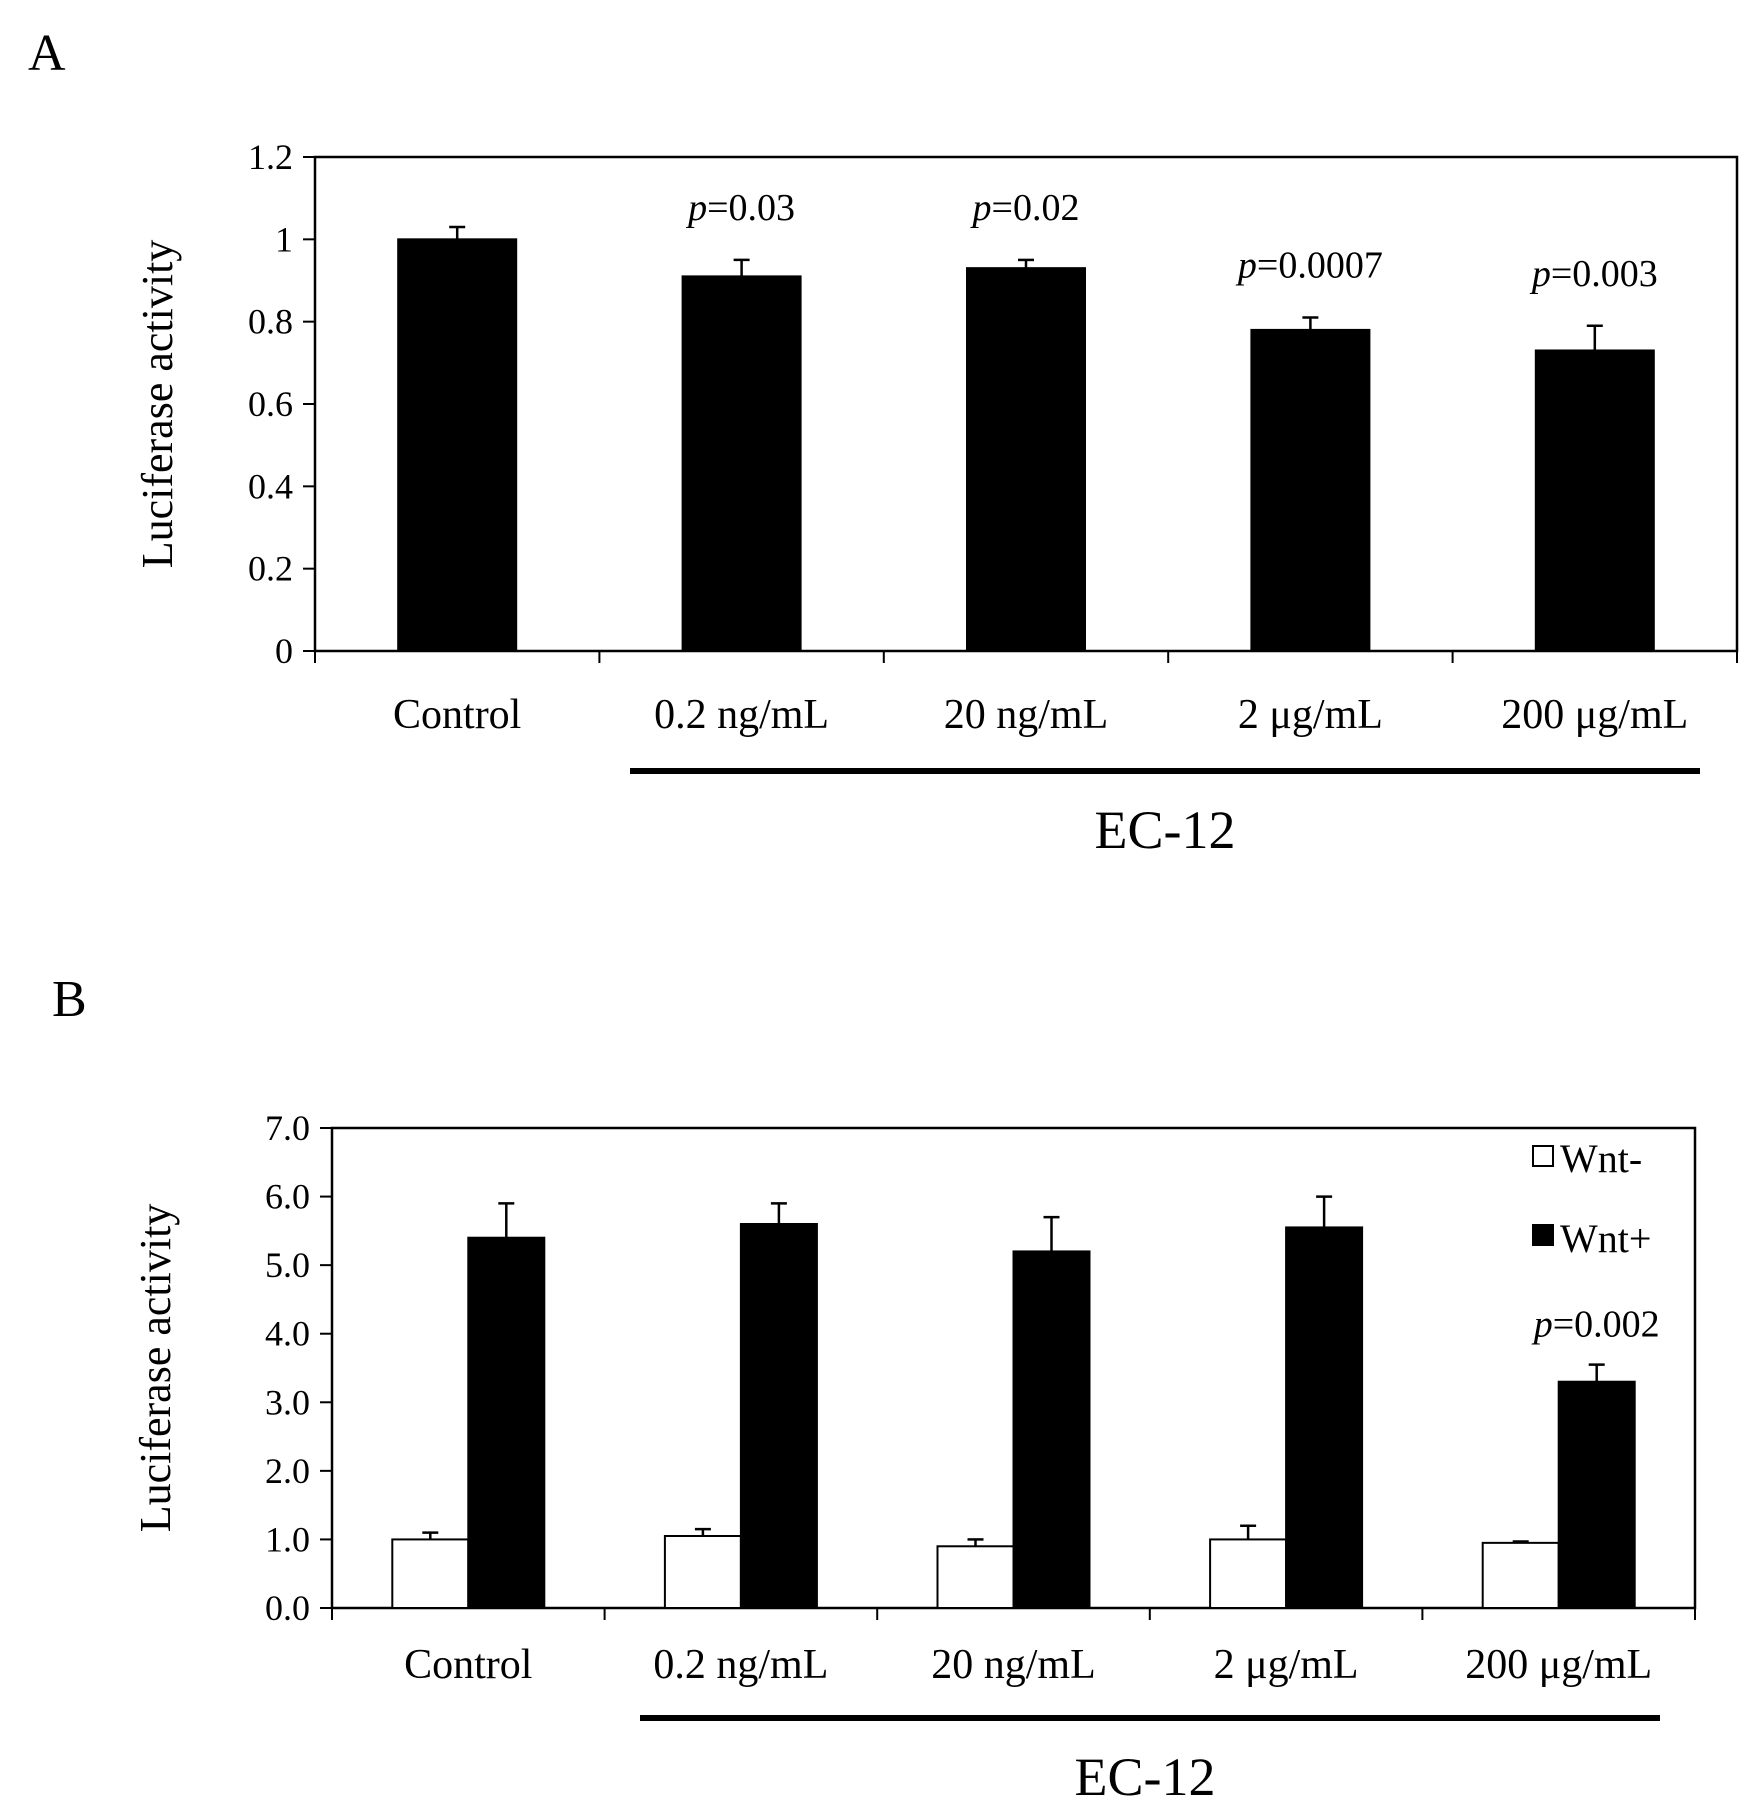 This screenshot has width=1761, height=1813. I want to click on chartB-y-tick-label: 0.0, so click(287, 1608).